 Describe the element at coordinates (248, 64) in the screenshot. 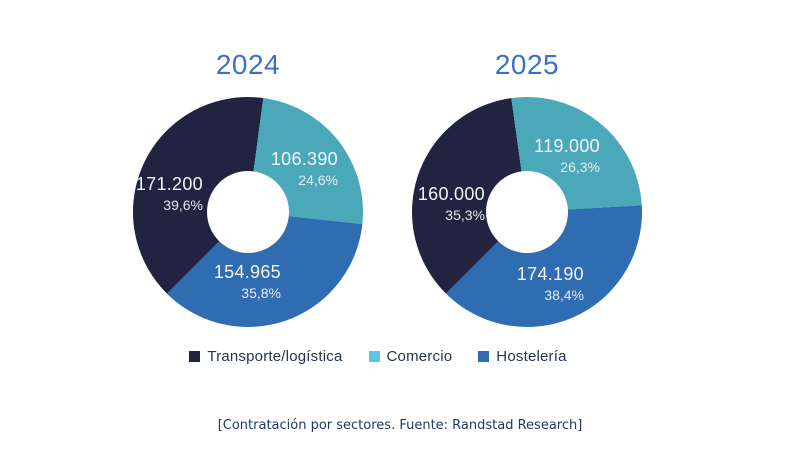

I see `chart-title-2024: 2024` at that location.